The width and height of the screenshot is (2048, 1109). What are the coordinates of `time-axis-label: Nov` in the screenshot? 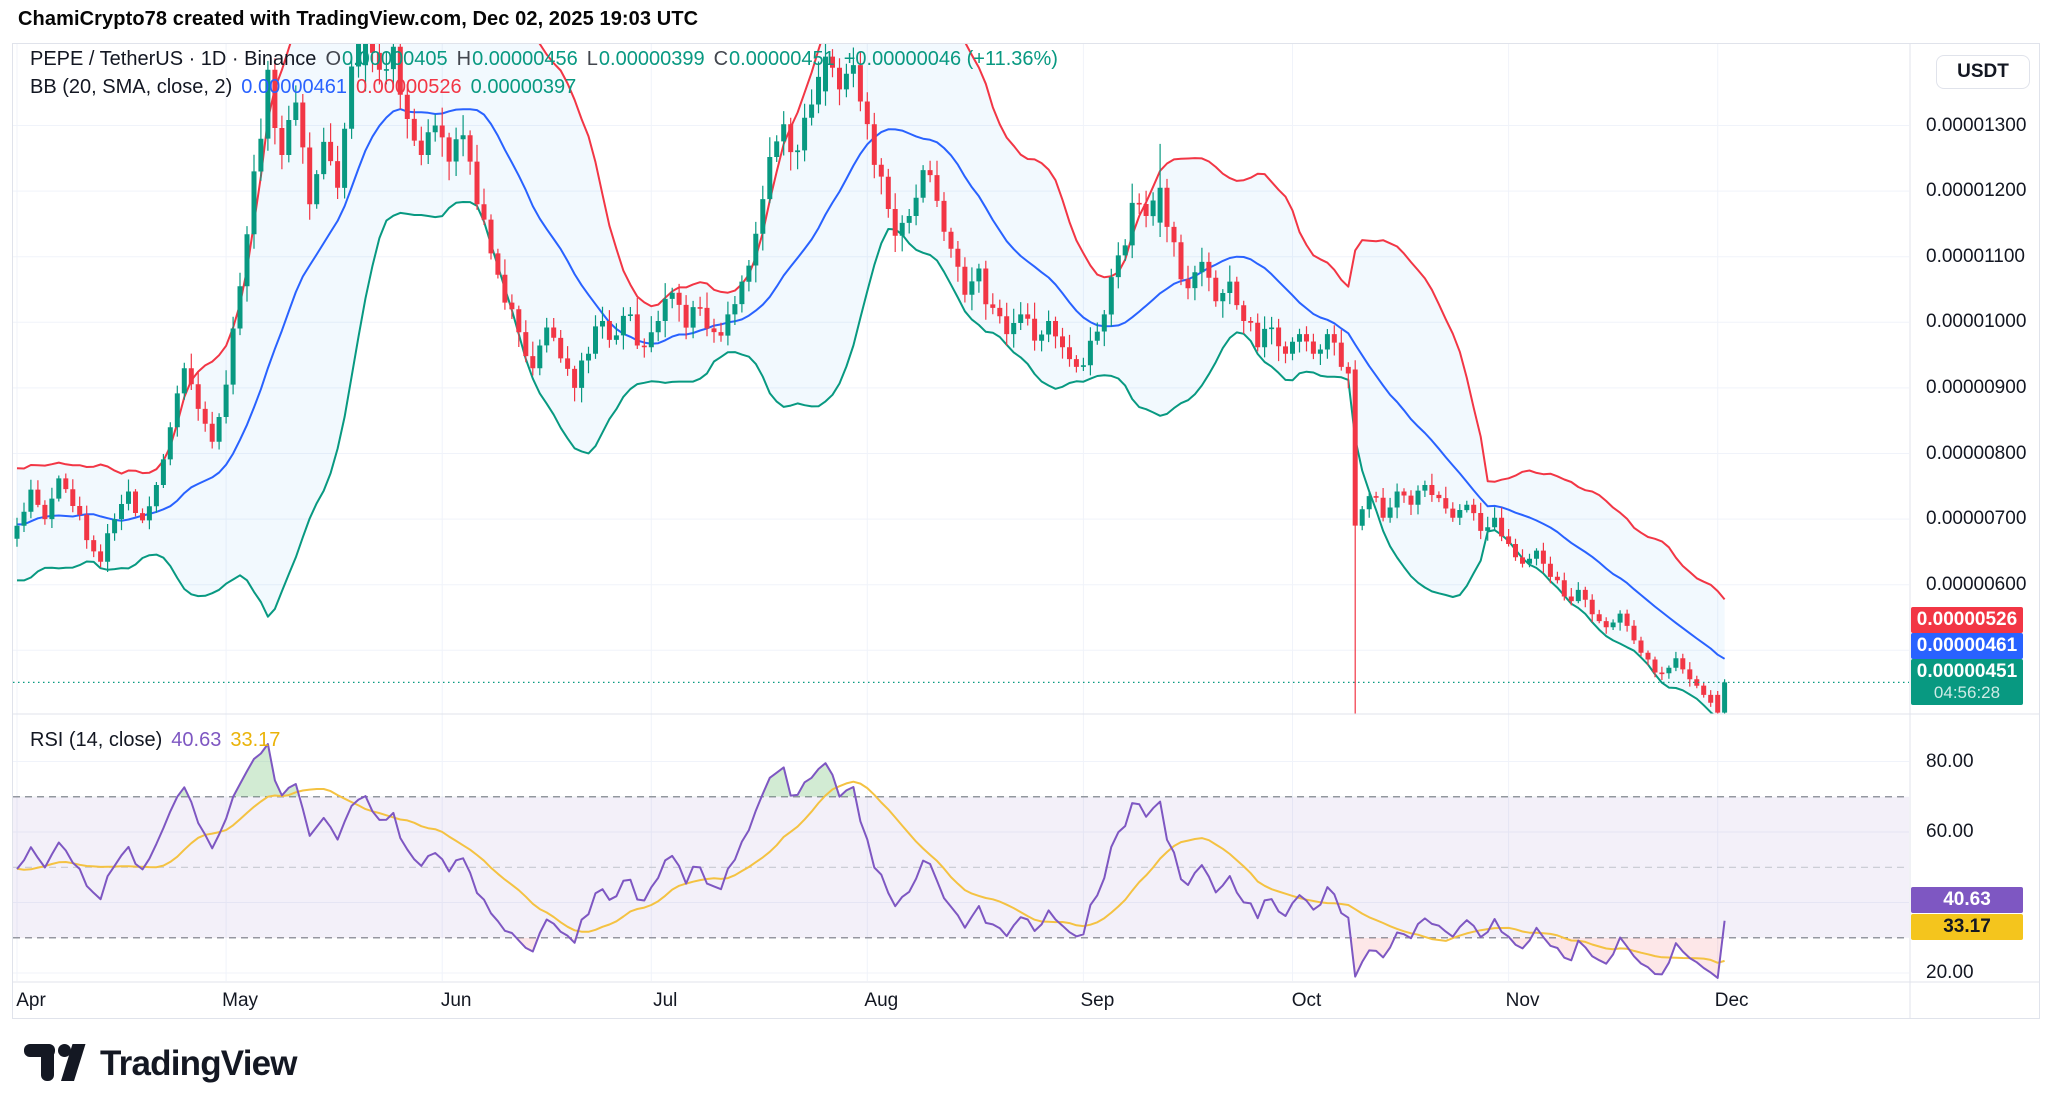 It's located at (1522, 1000).